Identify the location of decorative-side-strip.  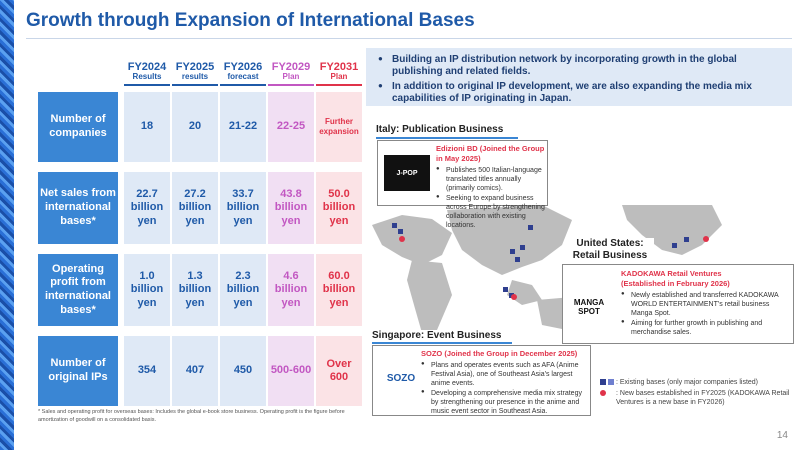
(7, 225).